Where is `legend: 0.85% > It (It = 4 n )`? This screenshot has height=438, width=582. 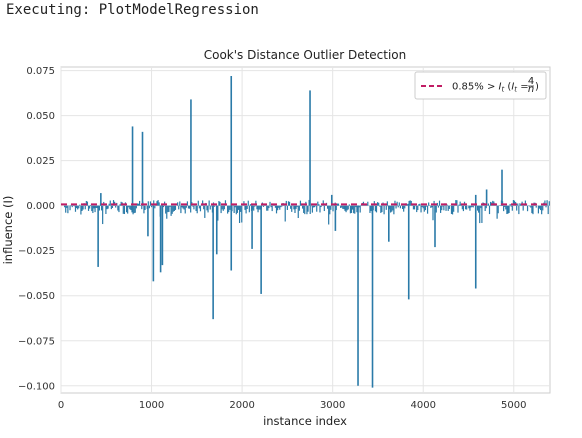
legend: 0.85% > It (It = 4 n ) is located at coordinates (480, 85).